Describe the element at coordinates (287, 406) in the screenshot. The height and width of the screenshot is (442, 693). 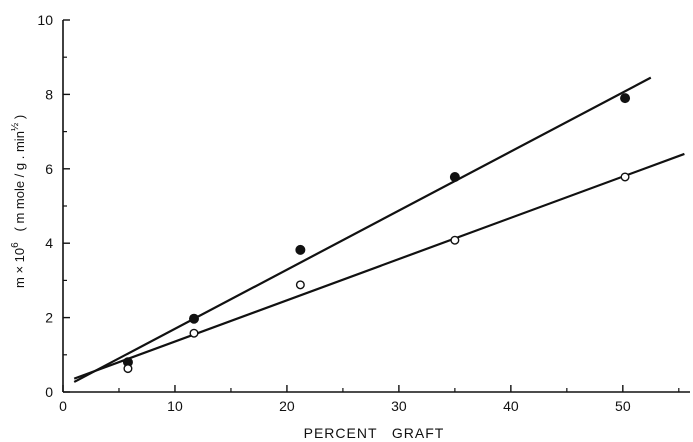
I see `x-tick-label: 20` at that location.